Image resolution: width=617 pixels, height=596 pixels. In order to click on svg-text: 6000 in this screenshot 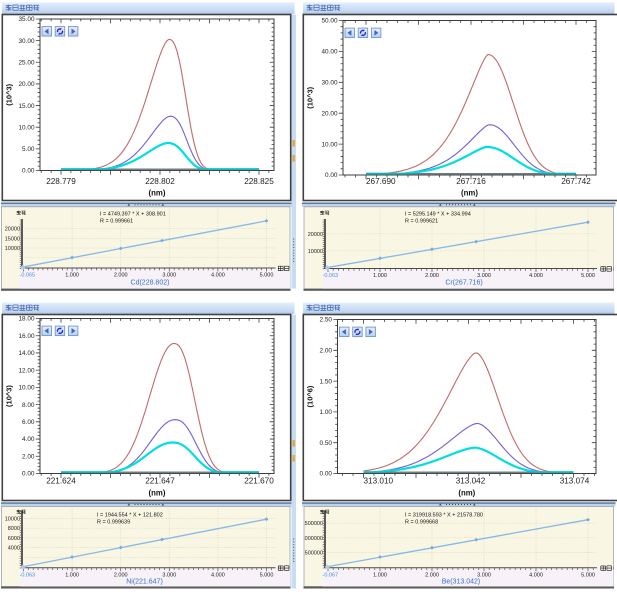, I will do `click(14, 539)`.